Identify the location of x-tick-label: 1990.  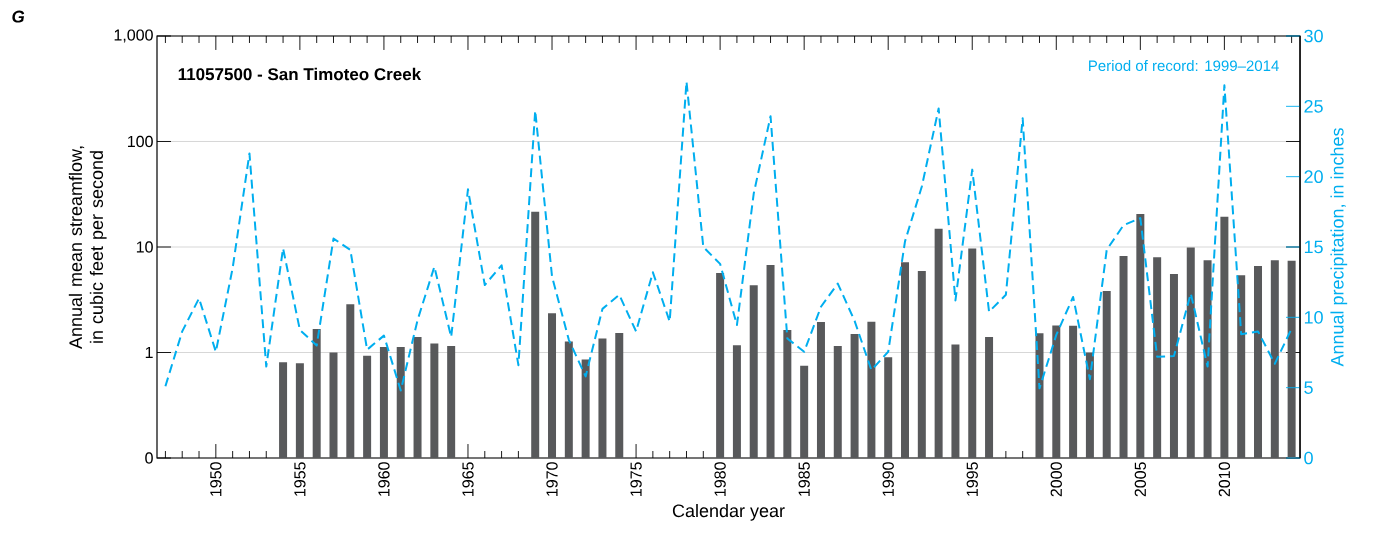
(888, 479).